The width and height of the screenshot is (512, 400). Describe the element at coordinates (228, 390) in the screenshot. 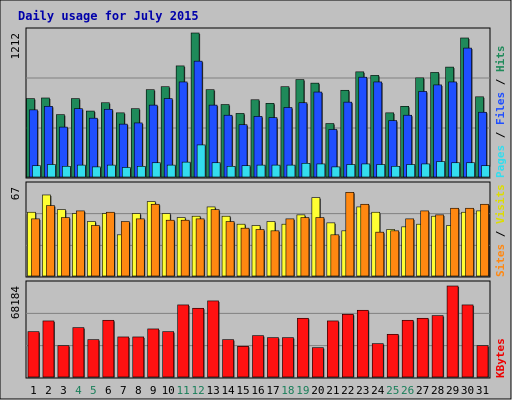

I see `x-tick-label: 14` at that location.